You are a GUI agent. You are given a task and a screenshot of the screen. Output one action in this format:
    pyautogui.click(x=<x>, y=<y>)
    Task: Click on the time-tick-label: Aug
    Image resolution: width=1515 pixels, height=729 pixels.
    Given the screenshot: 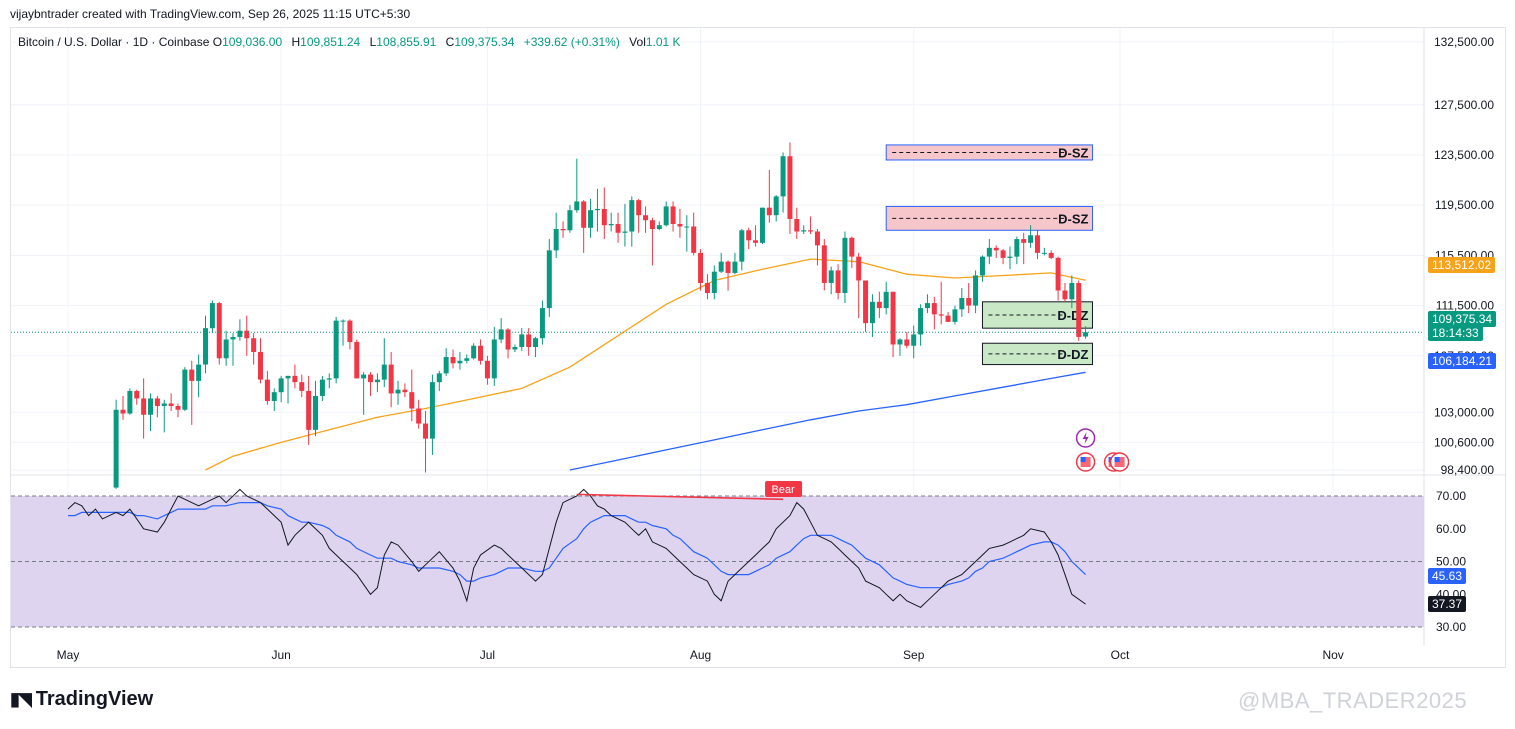 What is the action you would take?
    pyautogui.click(x=700, y=655)
    